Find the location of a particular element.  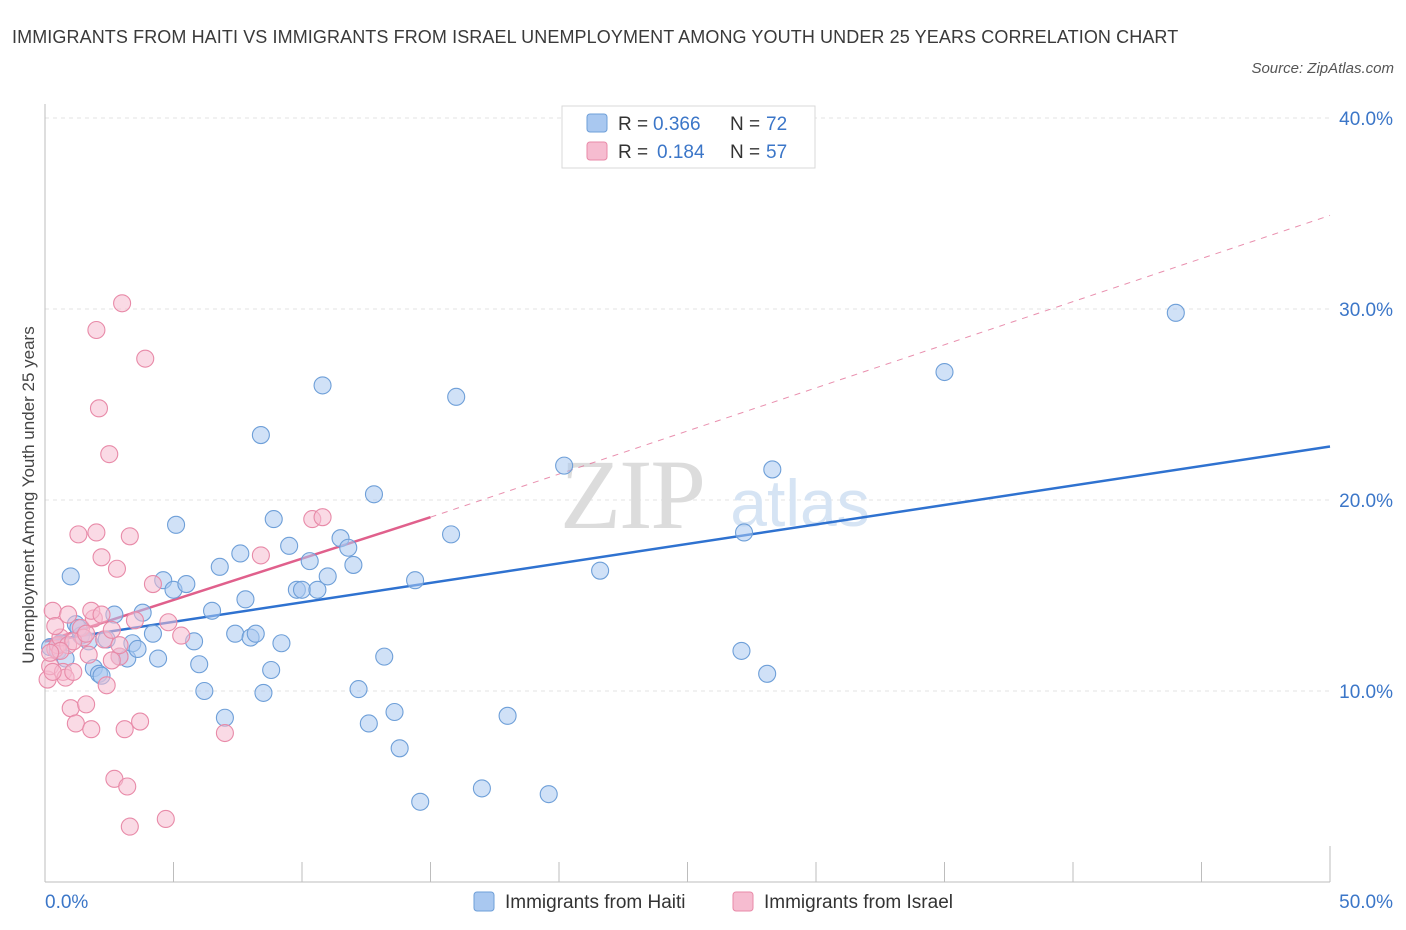

y-tick-label: 30.0% is located at coordinates (1366, 310).